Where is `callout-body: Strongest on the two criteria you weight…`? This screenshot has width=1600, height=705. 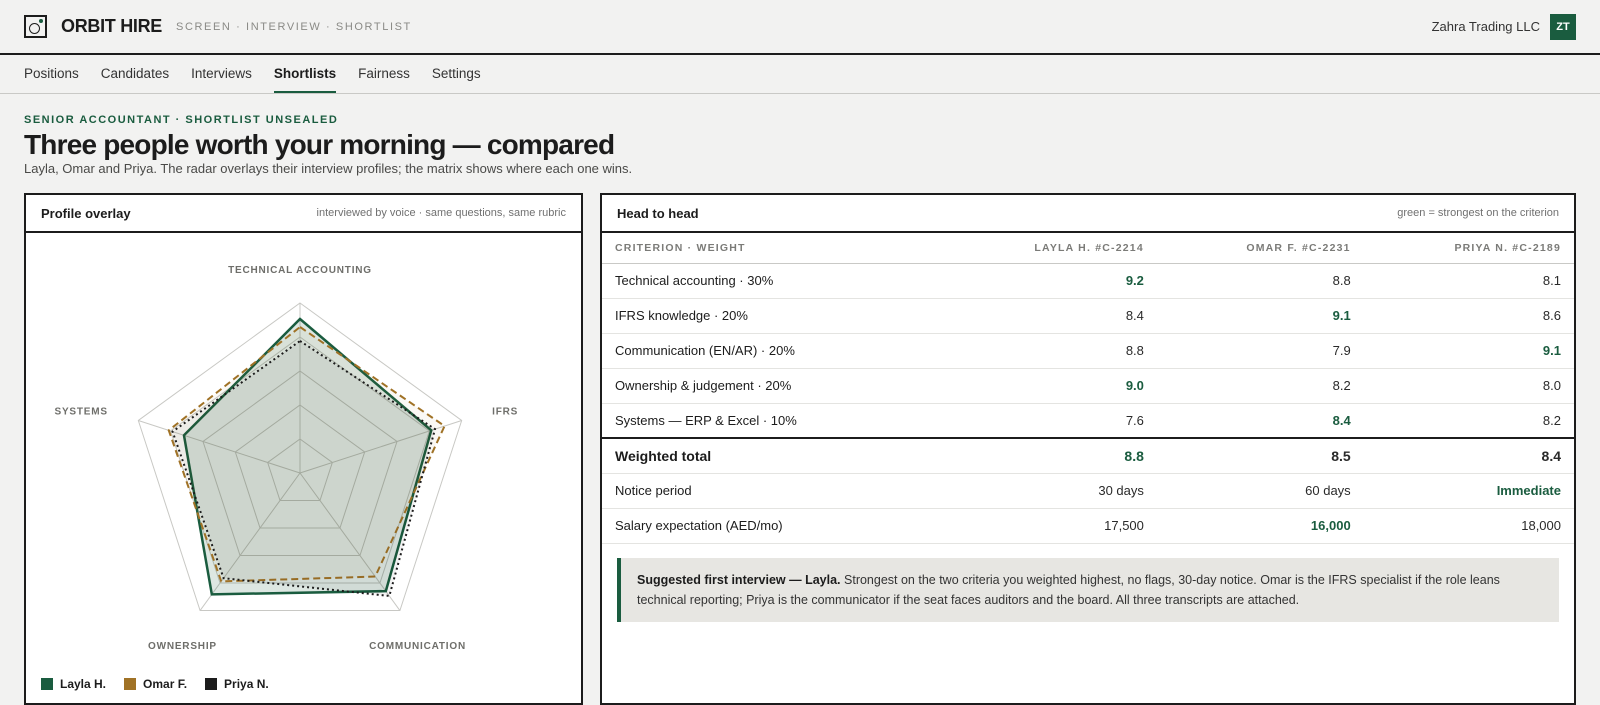
callout-body: Strongest on the two criteria you weight… is located at coordinates (1068, 589).